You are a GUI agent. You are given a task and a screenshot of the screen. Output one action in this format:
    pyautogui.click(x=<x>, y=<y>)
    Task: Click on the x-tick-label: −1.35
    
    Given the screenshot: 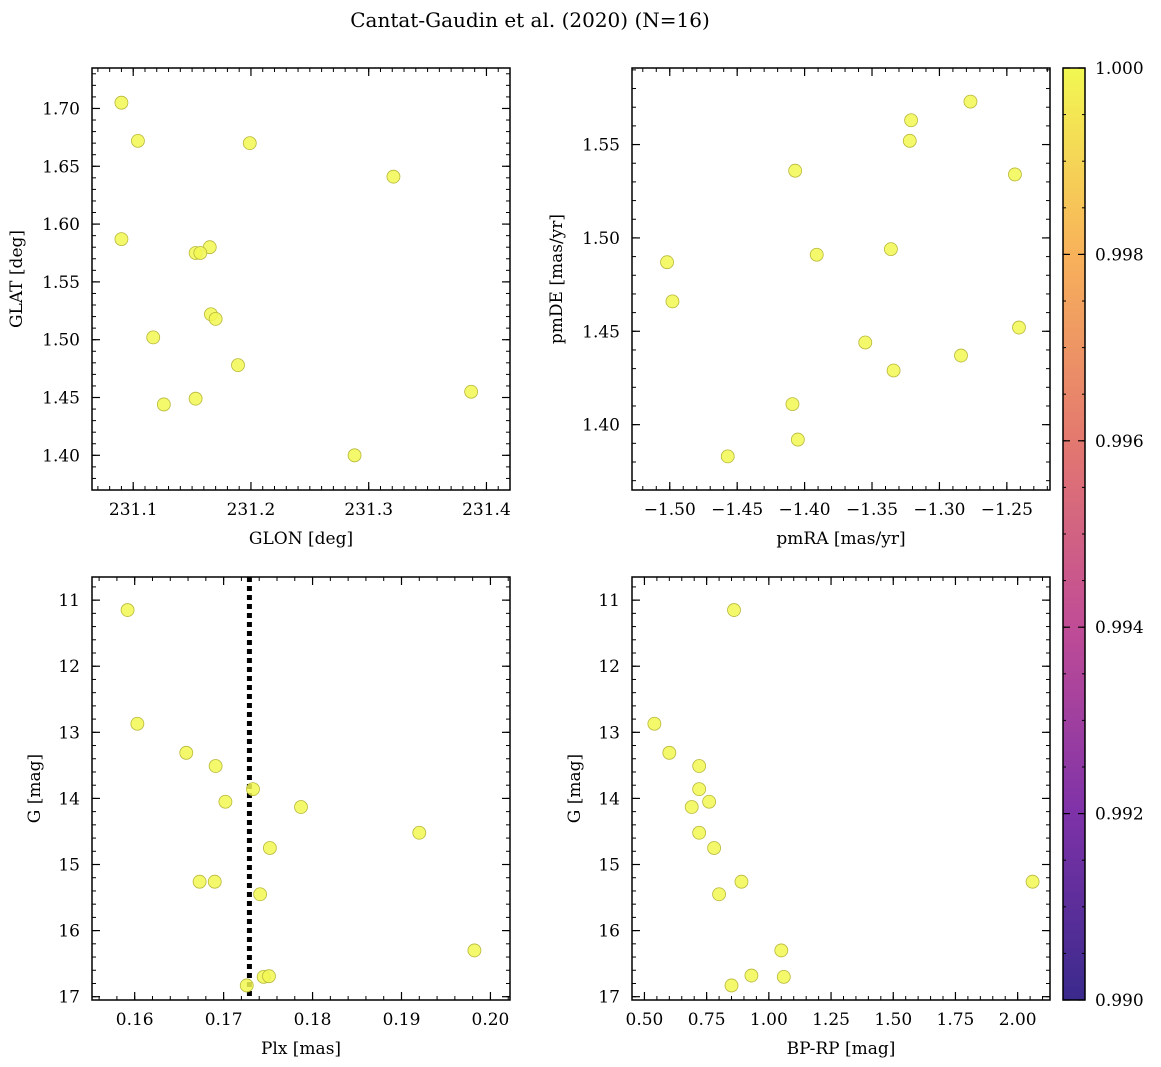 What is the action you would take?
    pyautogui.click(x=872, y=510)
    